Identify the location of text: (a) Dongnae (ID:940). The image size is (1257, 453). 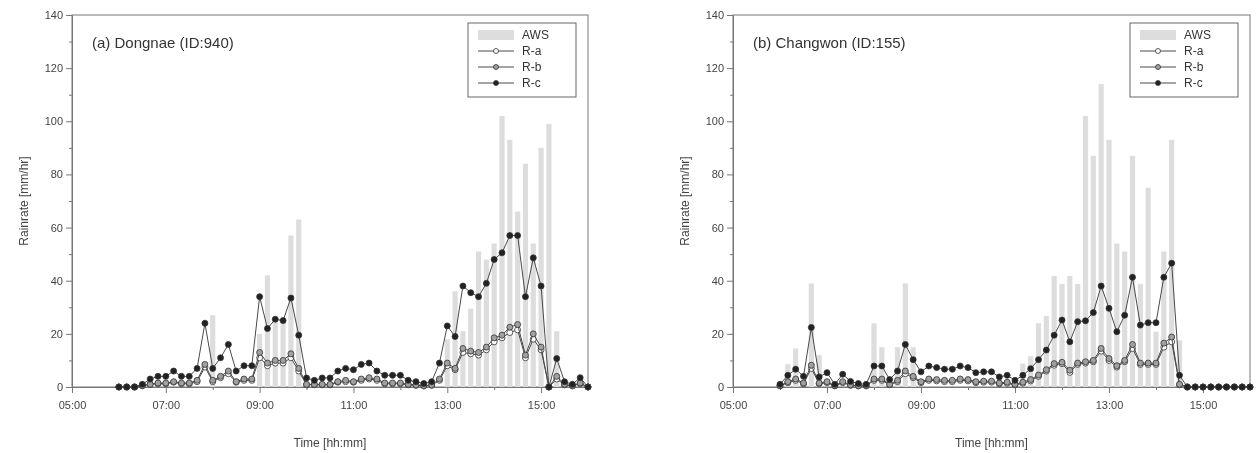
(163, 42).